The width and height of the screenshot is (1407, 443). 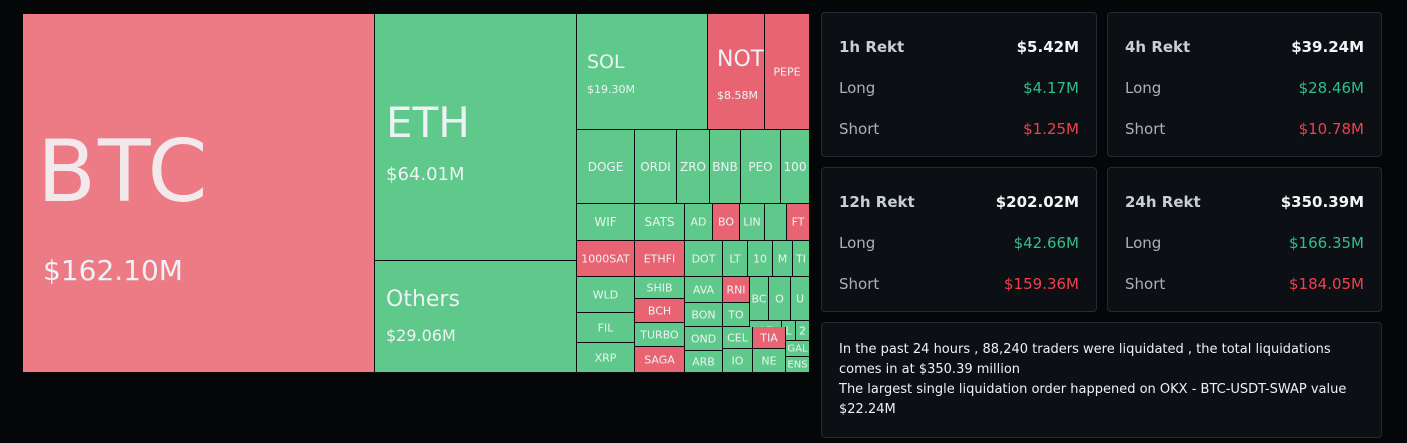 I want to click on treemap-tile-eth: ETH $64.01M, so click(x=476, y=137).